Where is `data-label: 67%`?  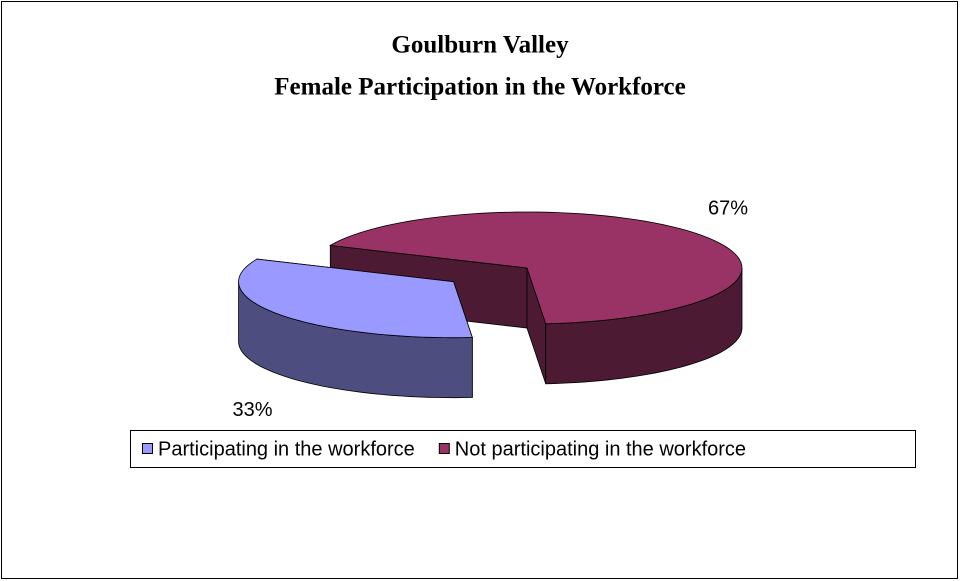
data-label: 67% is located at coordinates (728, 208).